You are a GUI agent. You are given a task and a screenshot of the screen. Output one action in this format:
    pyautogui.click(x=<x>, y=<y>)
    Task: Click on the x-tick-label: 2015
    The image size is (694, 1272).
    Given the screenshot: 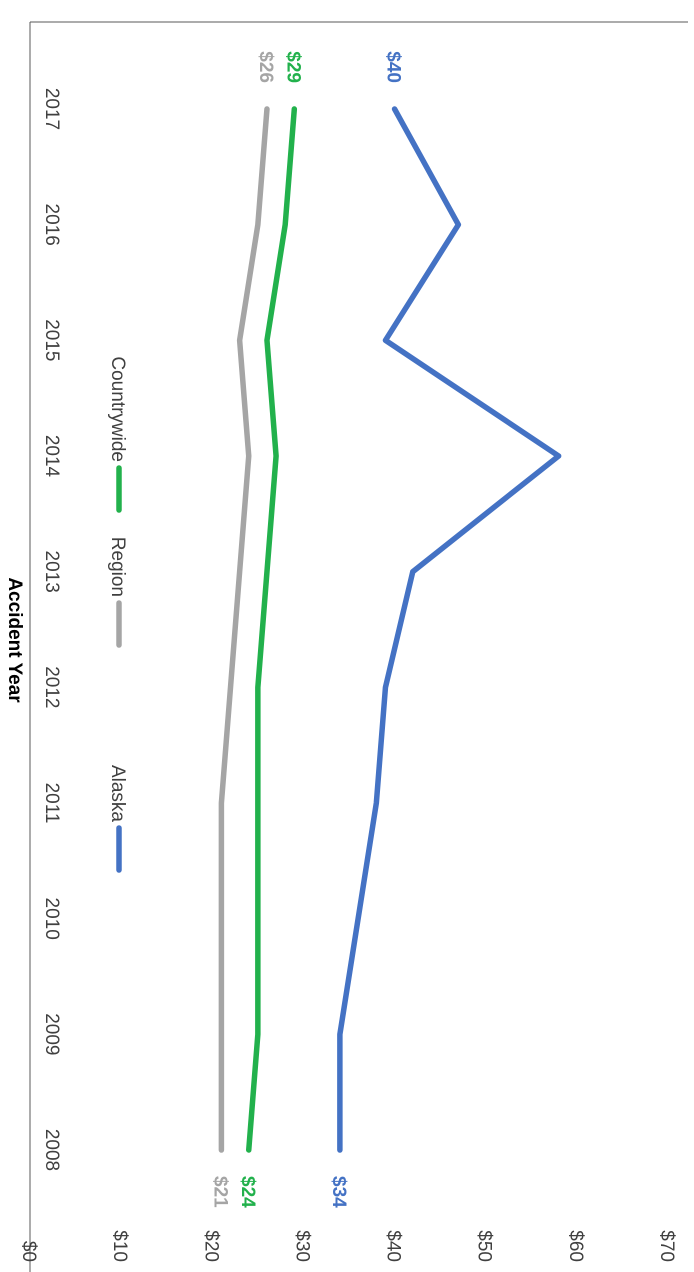 What is the action you would take?
    pyautogui.click(x=51, y=340)
    